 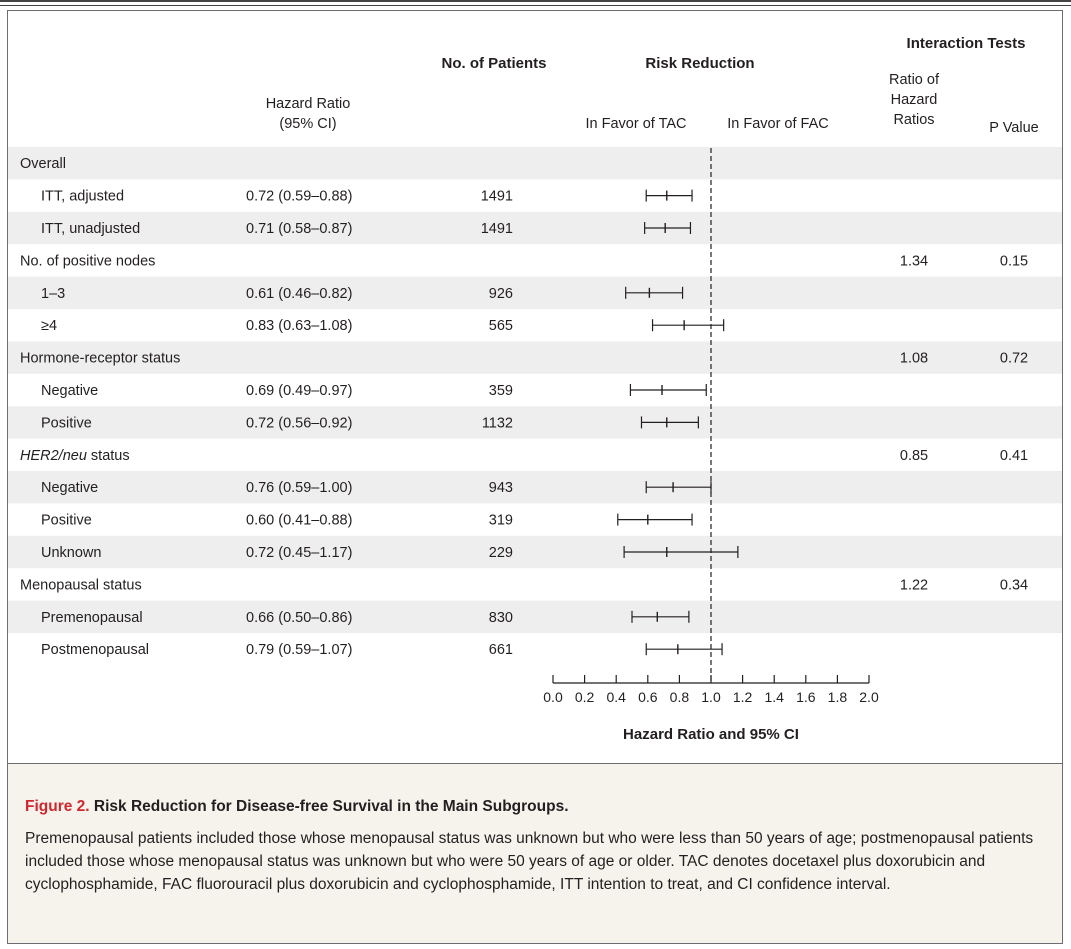 I want to click on x-tick-label: 1.4, so click(x=774, y=697).